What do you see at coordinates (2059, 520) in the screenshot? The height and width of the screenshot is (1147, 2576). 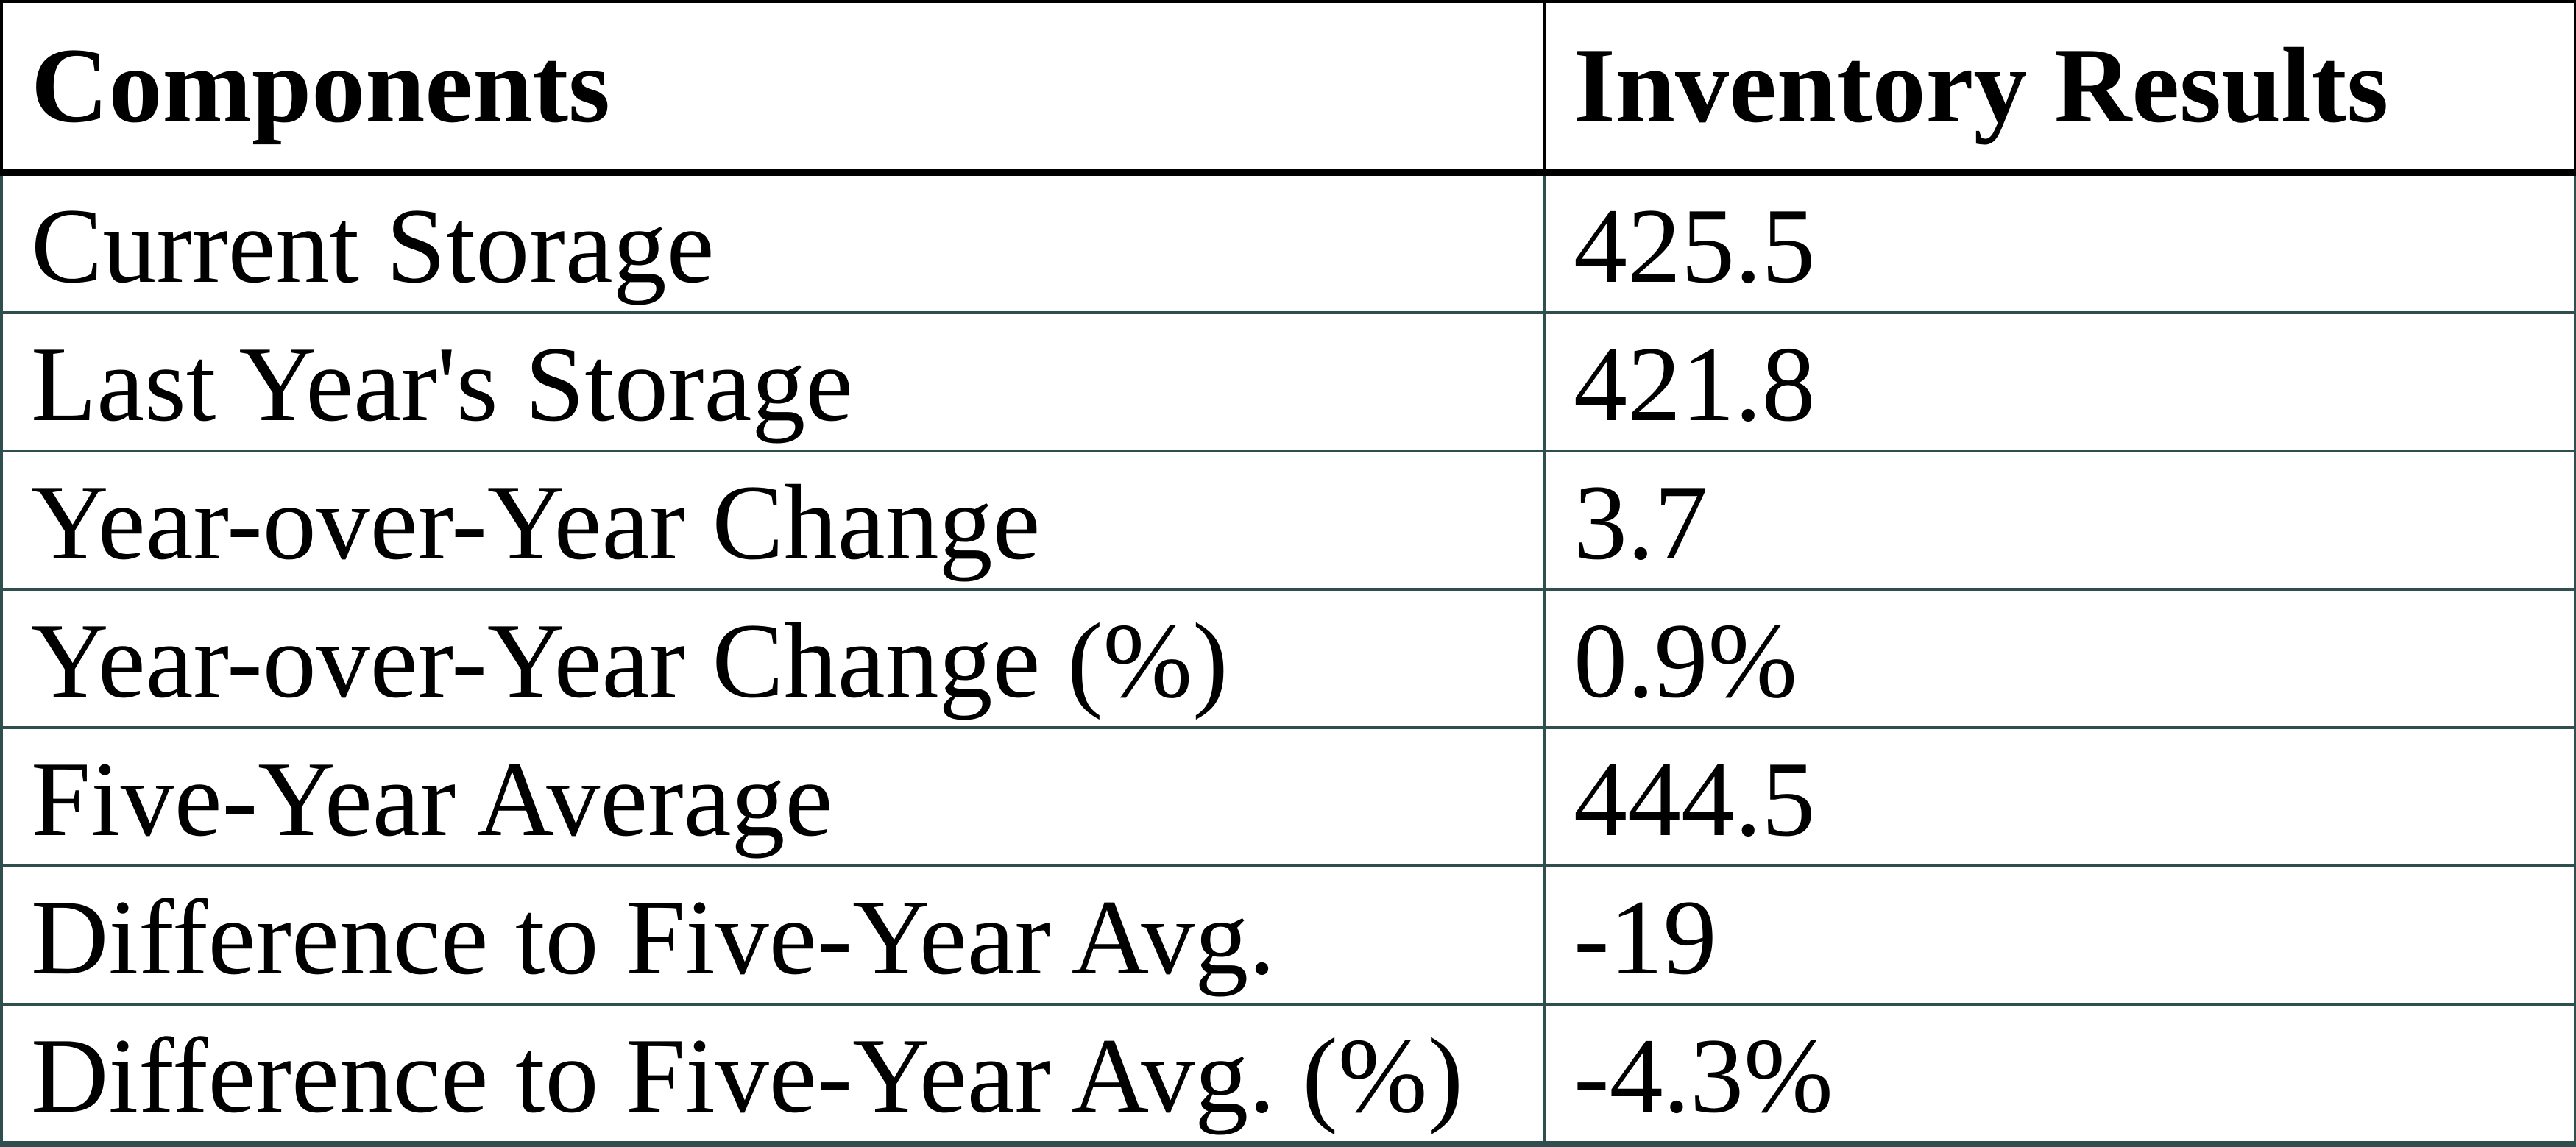 I see `row-value-cell: 3.7` at bounding box center [2059, 520].